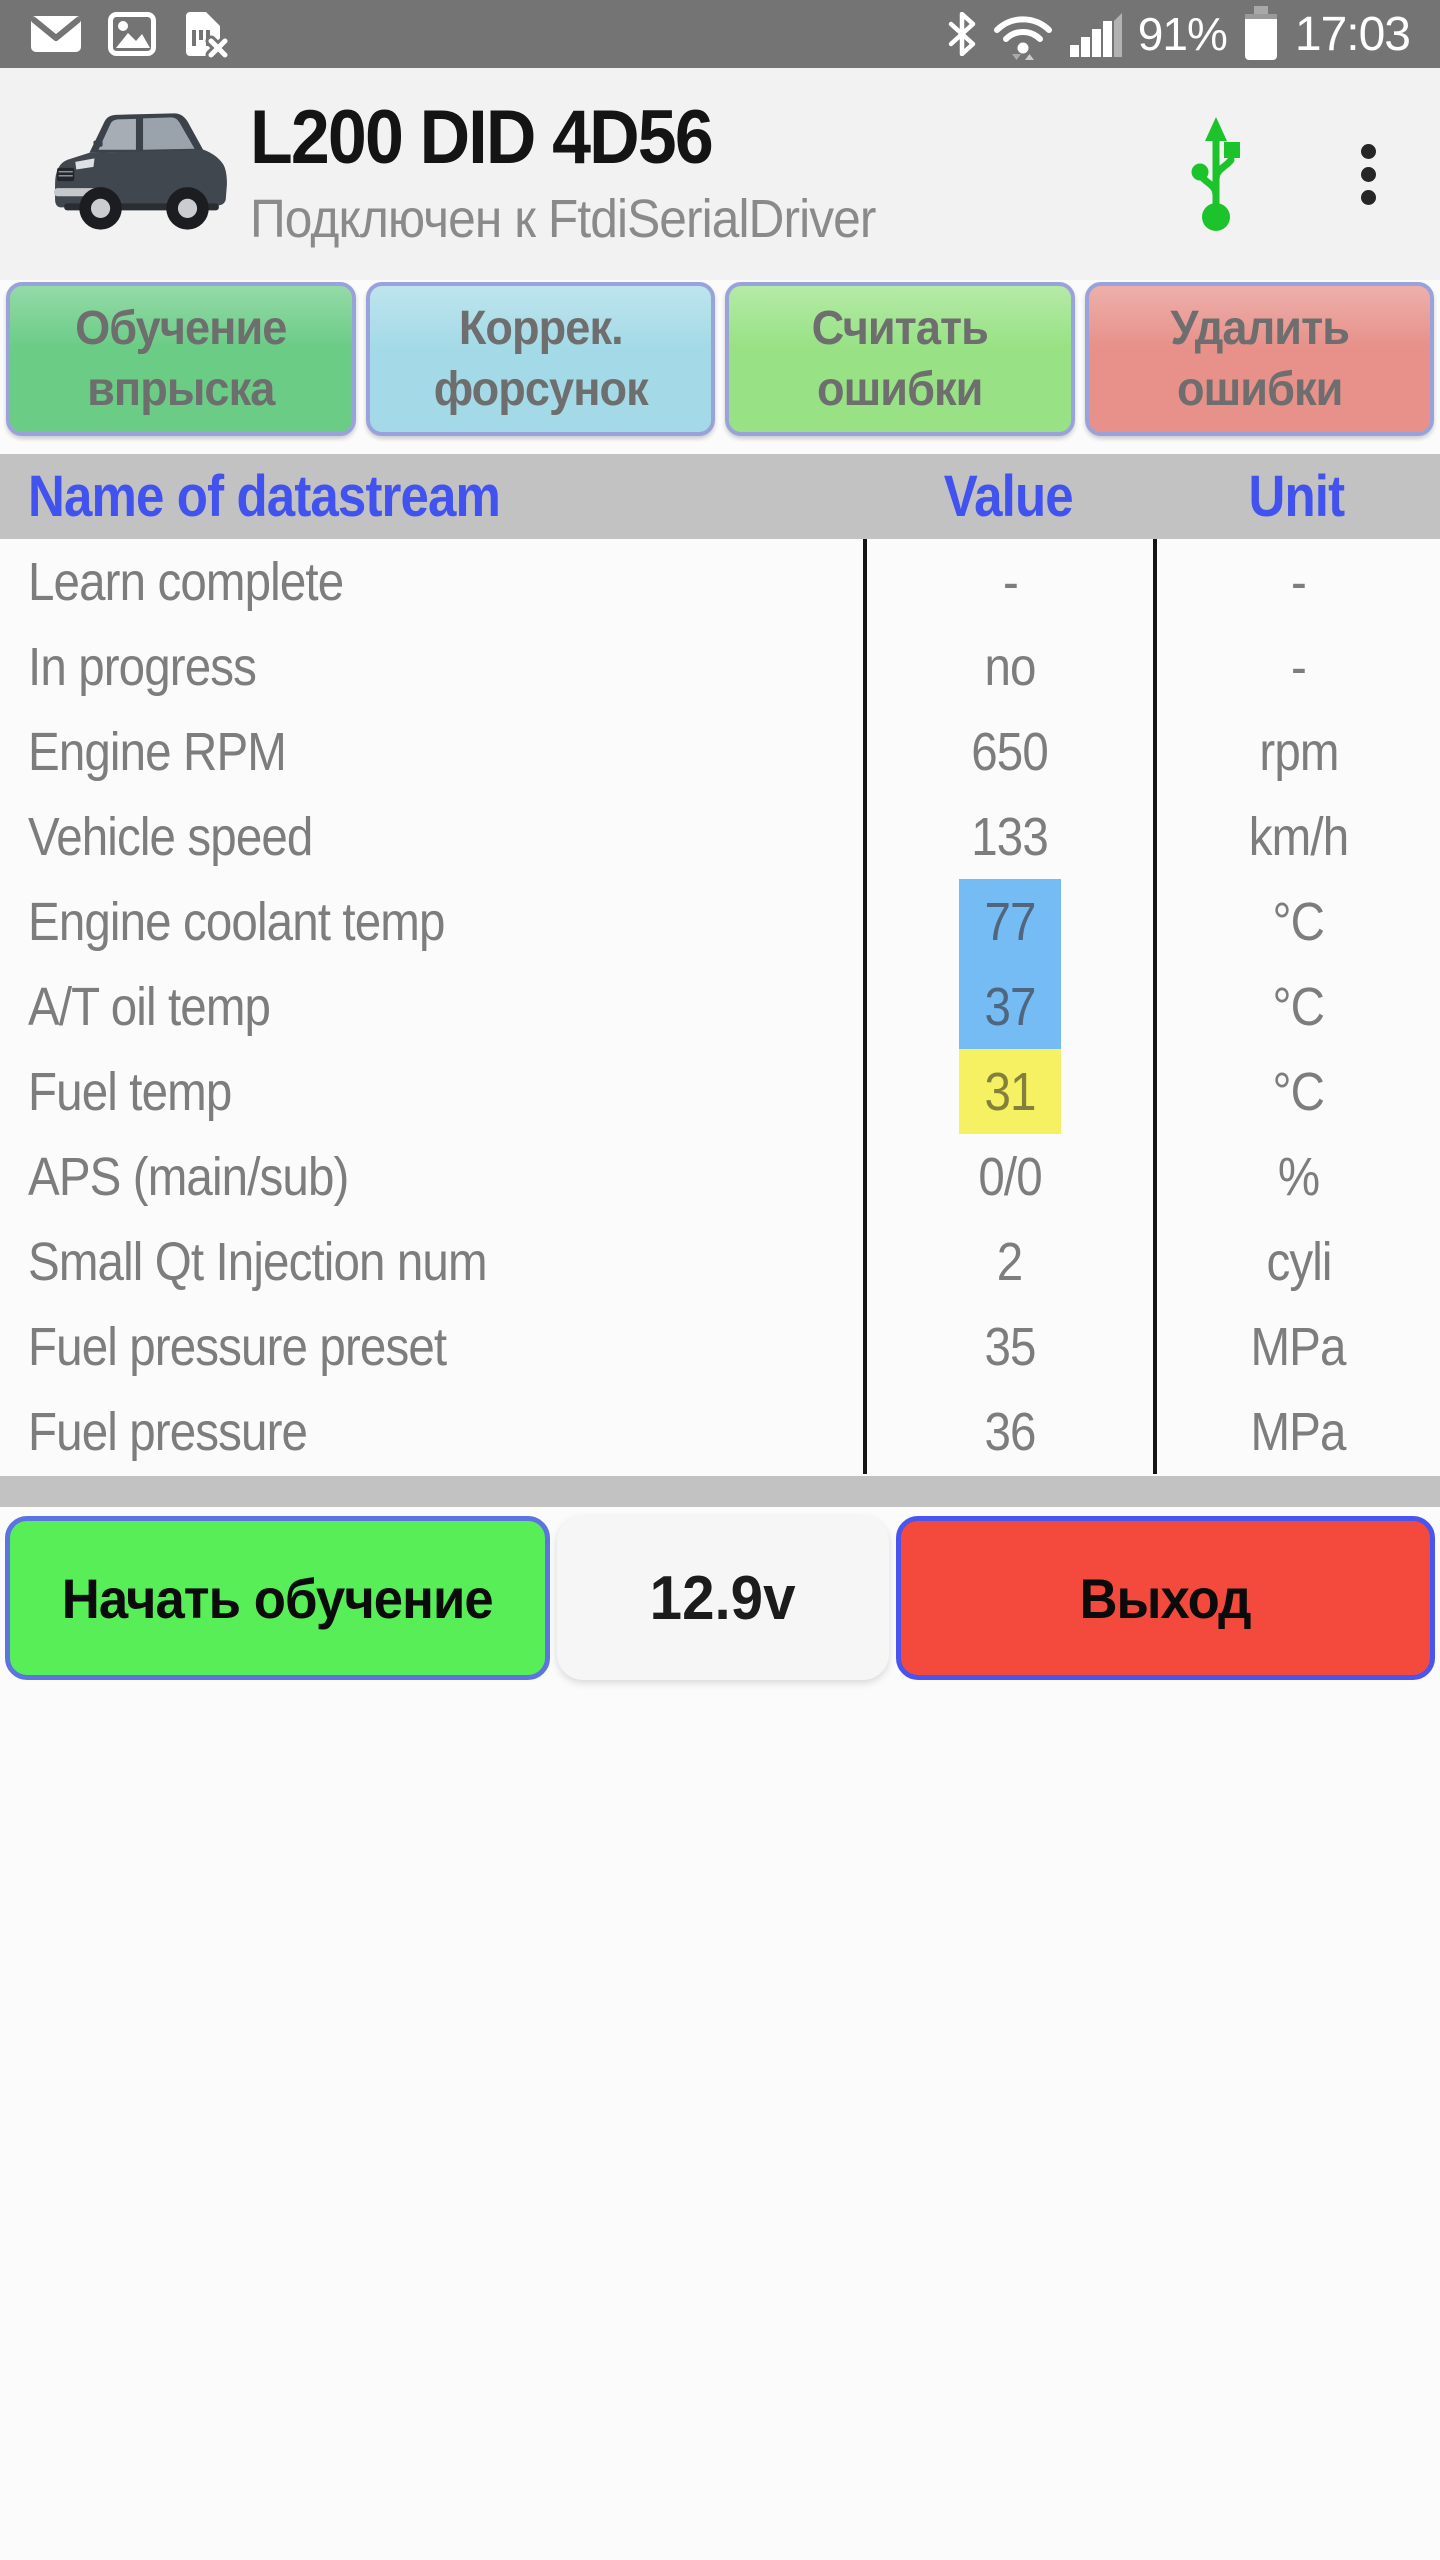 Image resolution: width=1440 pixels, height=2560 pixels. I want to click on overflow-menu-icon, so click(1368, 174).